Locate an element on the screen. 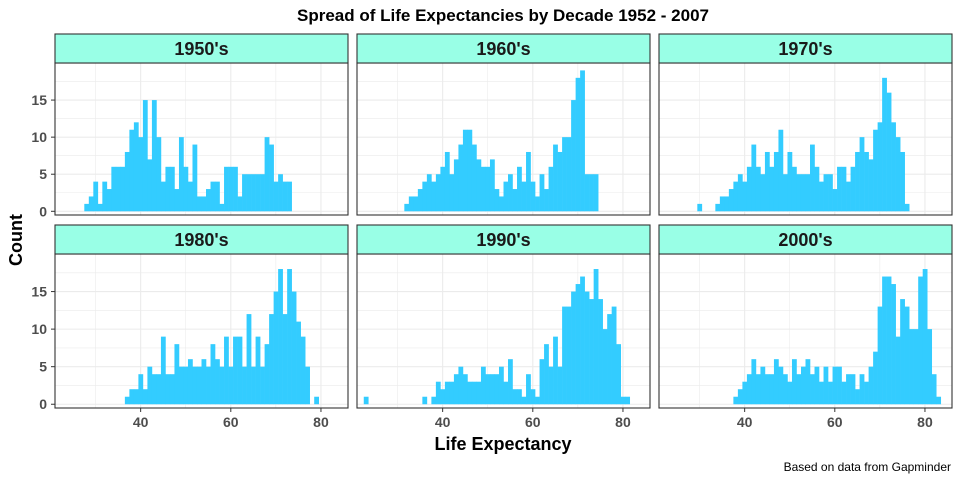 Image resolution: width=960 pixels, height=480 pixels. caption: Based on data from Gapminder is located at coordinates (867, 467).